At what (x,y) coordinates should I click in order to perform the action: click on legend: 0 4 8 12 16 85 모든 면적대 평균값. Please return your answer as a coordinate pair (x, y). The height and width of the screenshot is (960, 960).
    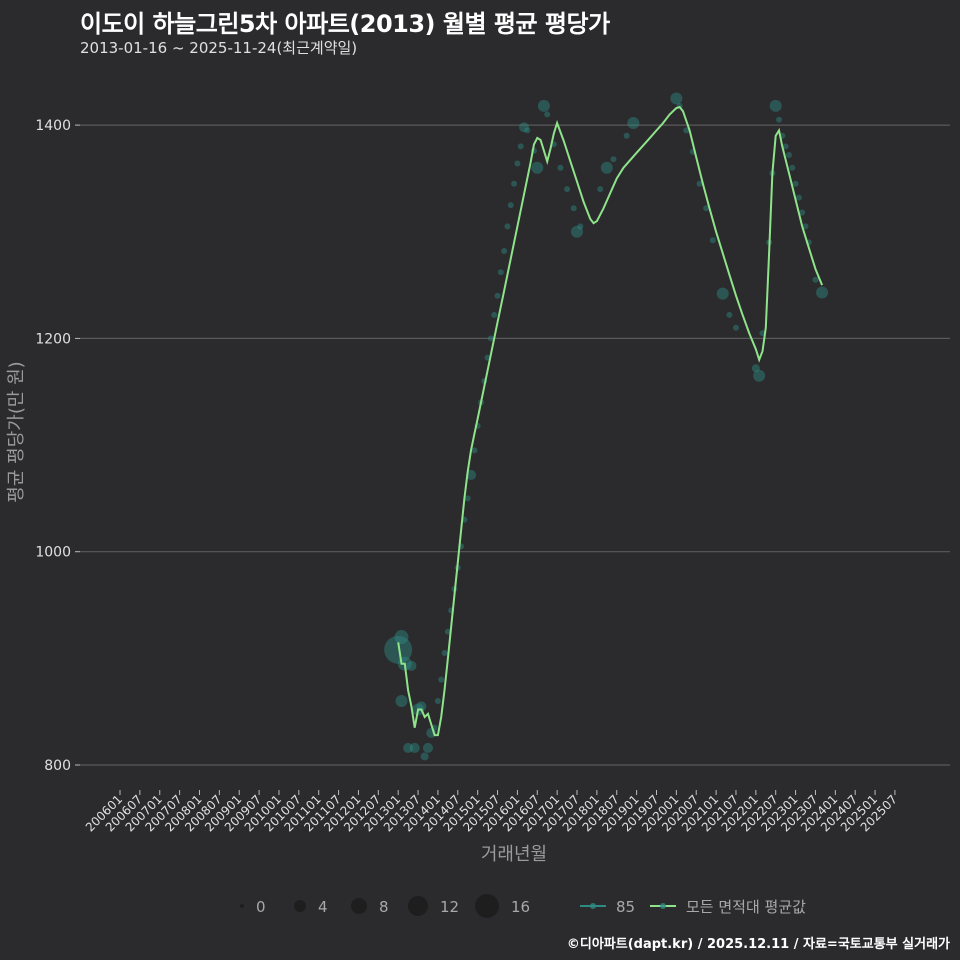
    Looking at the image, I should click on (523, 906).